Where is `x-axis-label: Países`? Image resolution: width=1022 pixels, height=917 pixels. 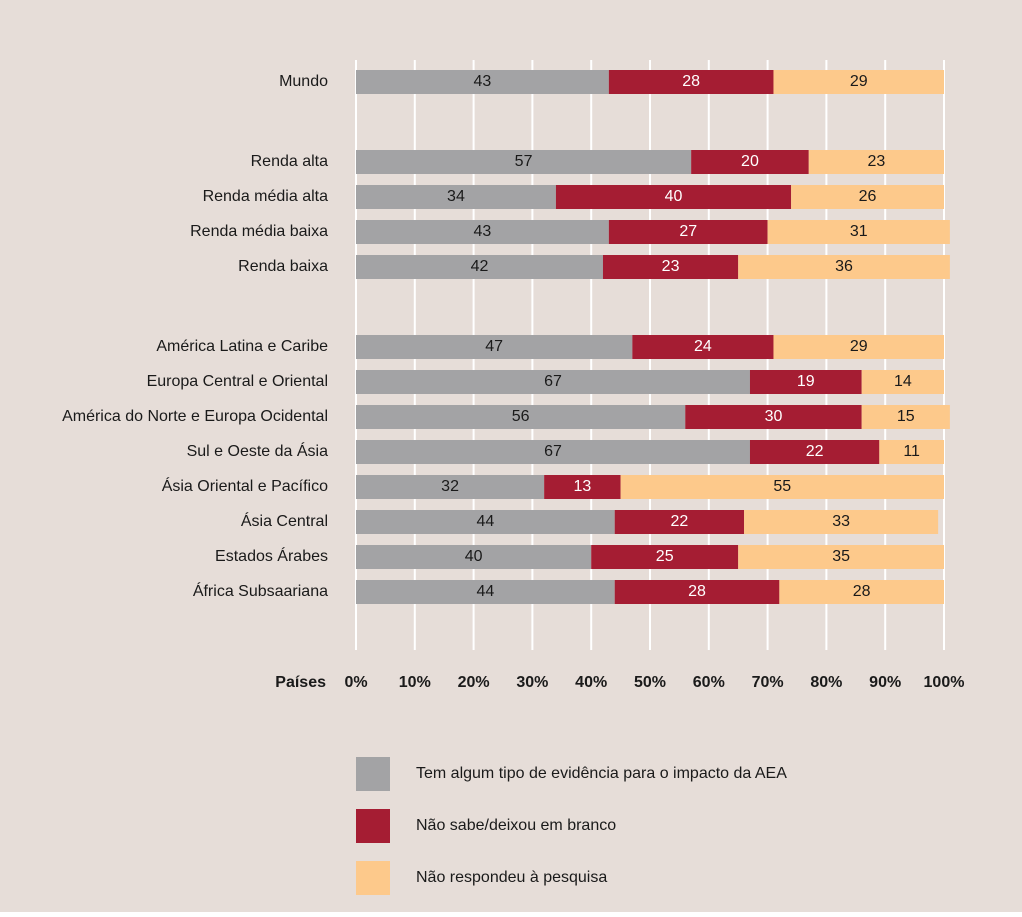 x-axis-label: Países is located at coordinates (300, 682).